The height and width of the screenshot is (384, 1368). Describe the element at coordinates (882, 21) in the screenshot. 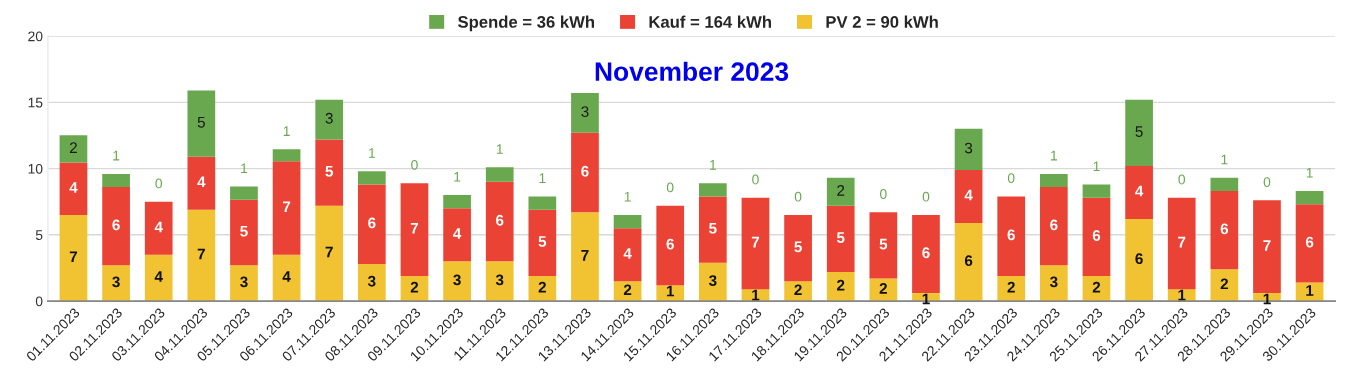

I see `legend-label: PV 2 = 90 kWh` at that location.